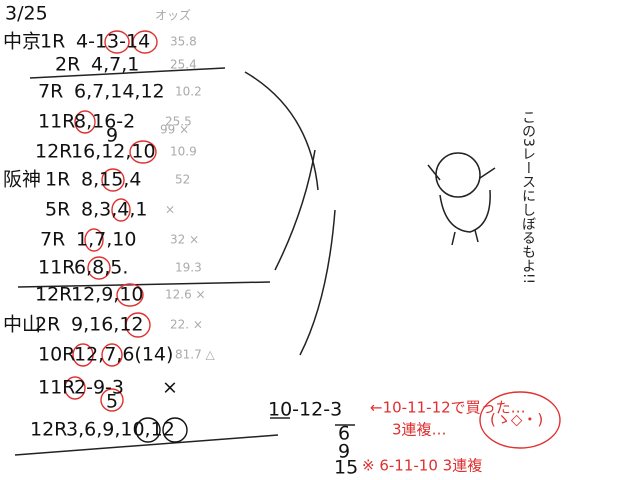 This screenshot has height=480, width=640. I want to click on formation: 6, so click(344, 434).